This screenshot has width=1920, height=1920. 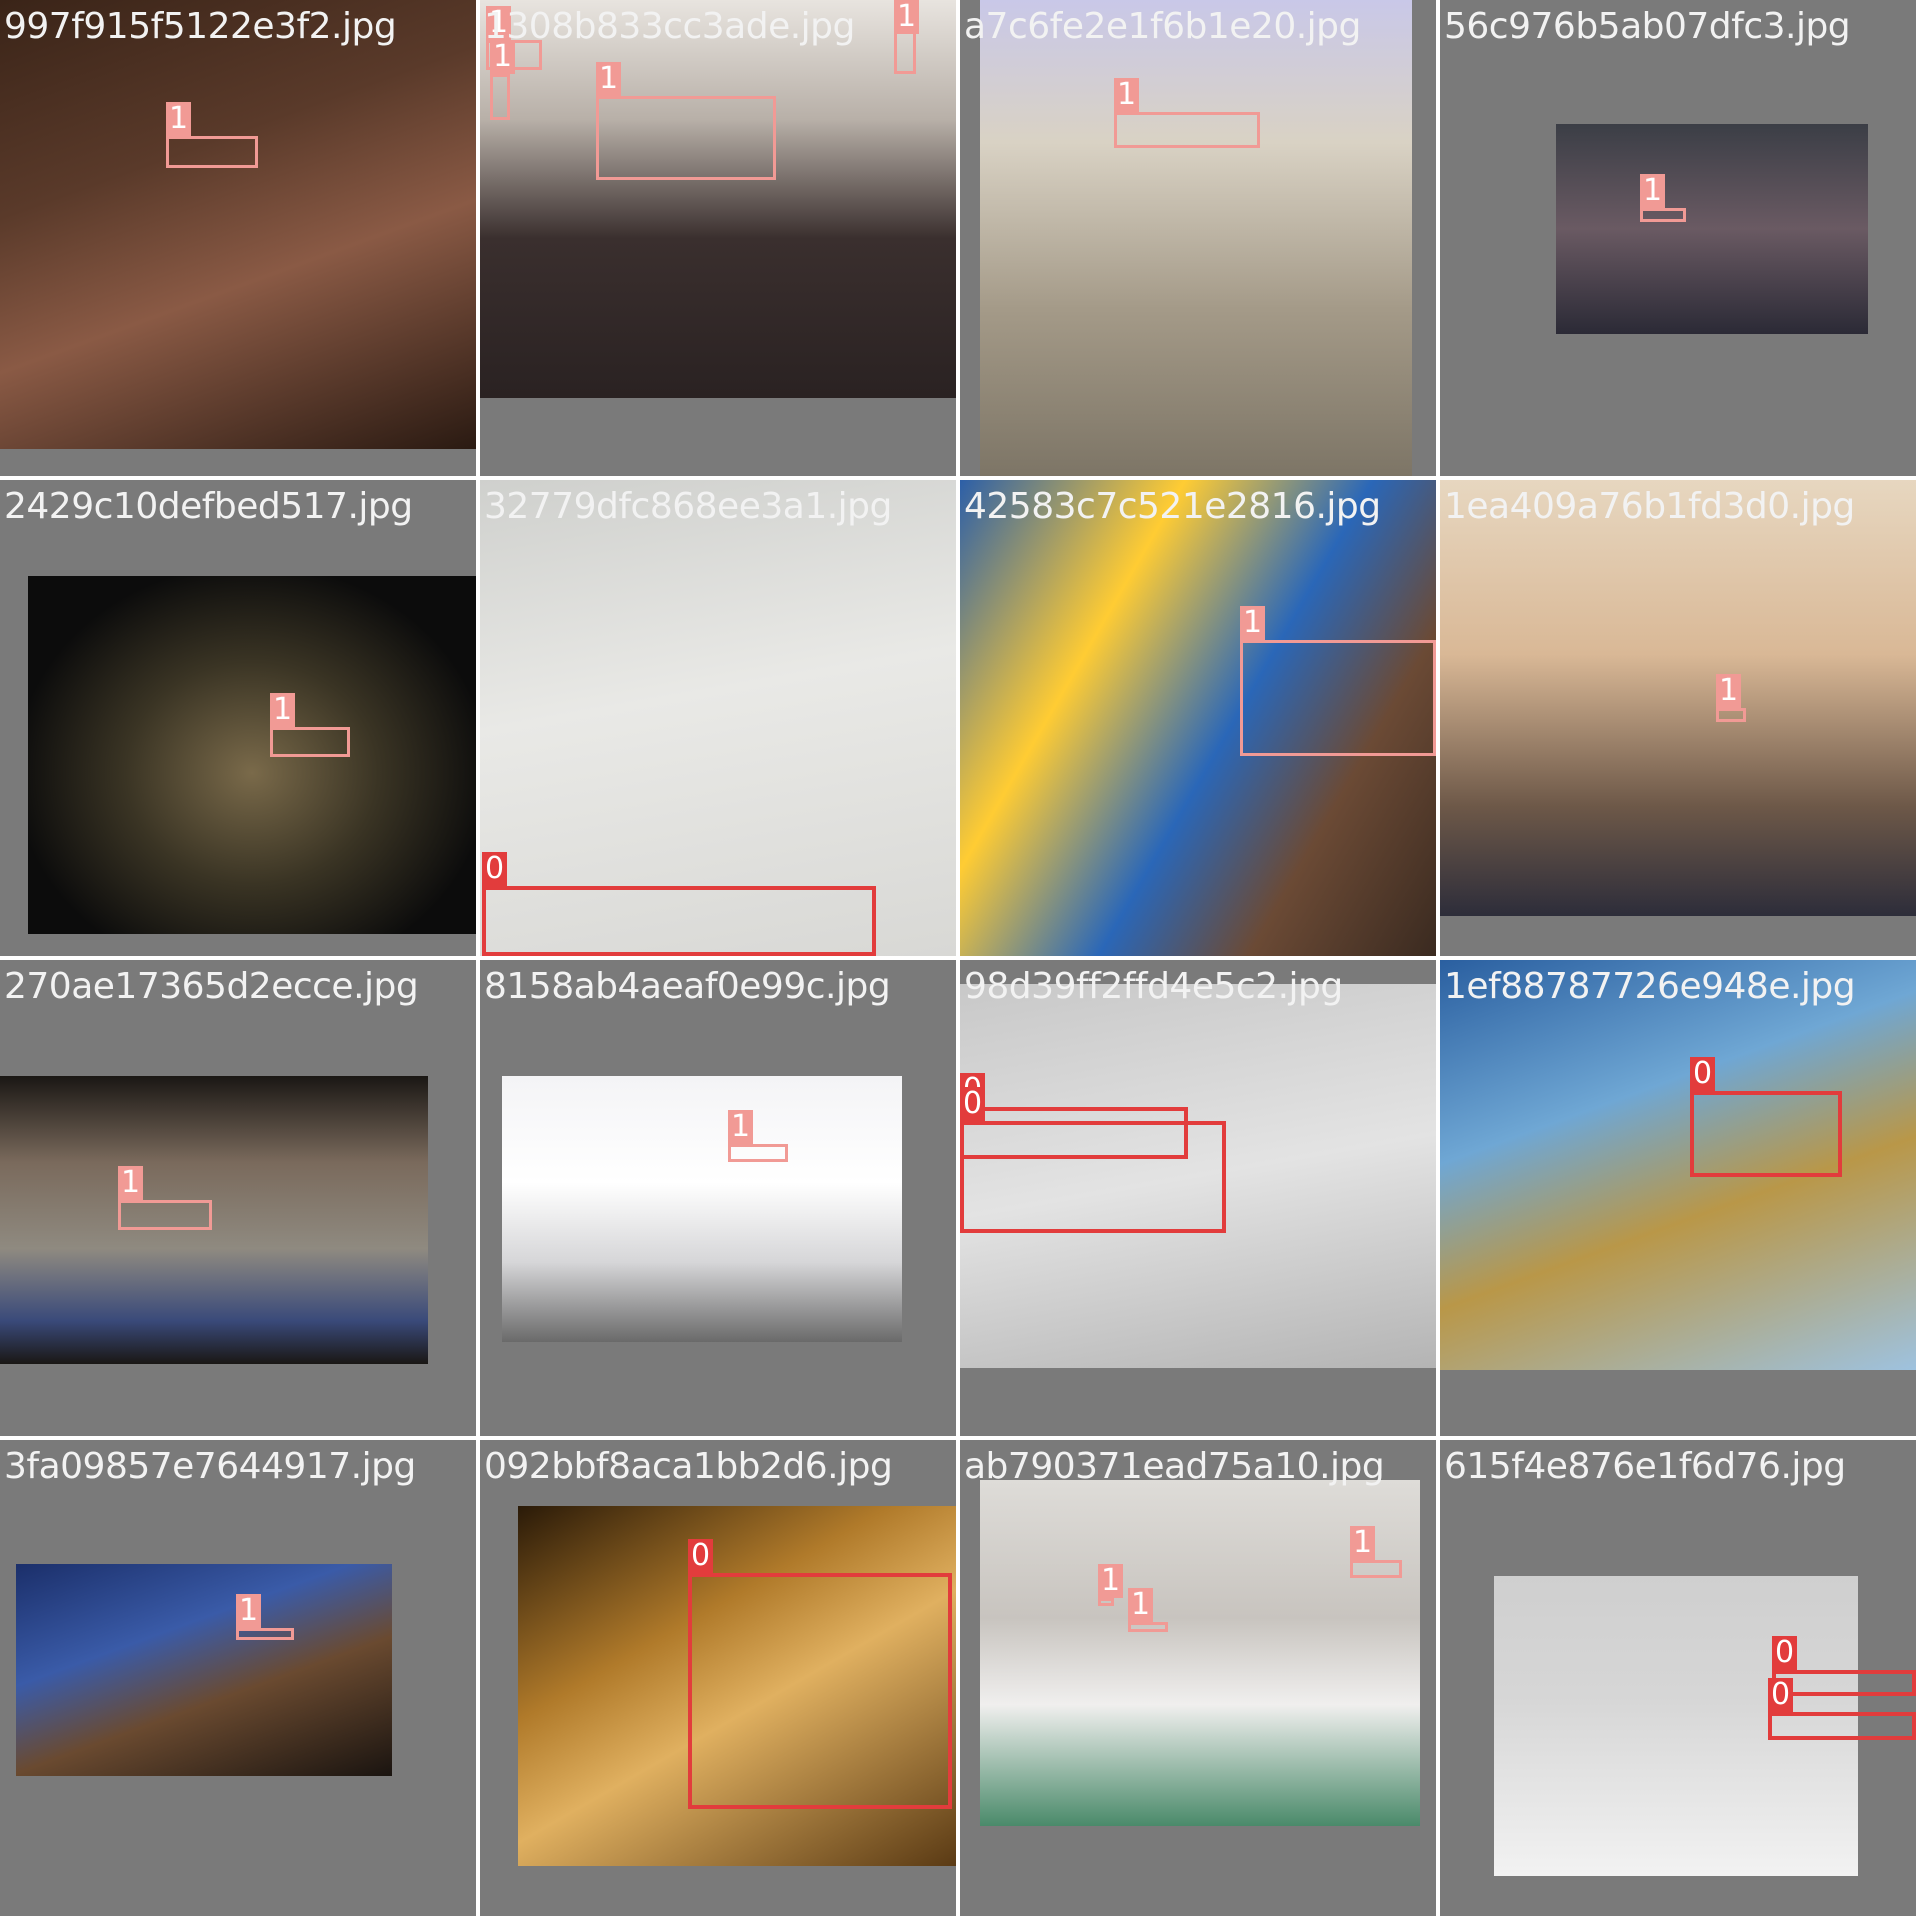 I want to click on mosaic-tile: 615f4e876e1f6d76.jpg 0 0, so click(x=1678, y=1678).